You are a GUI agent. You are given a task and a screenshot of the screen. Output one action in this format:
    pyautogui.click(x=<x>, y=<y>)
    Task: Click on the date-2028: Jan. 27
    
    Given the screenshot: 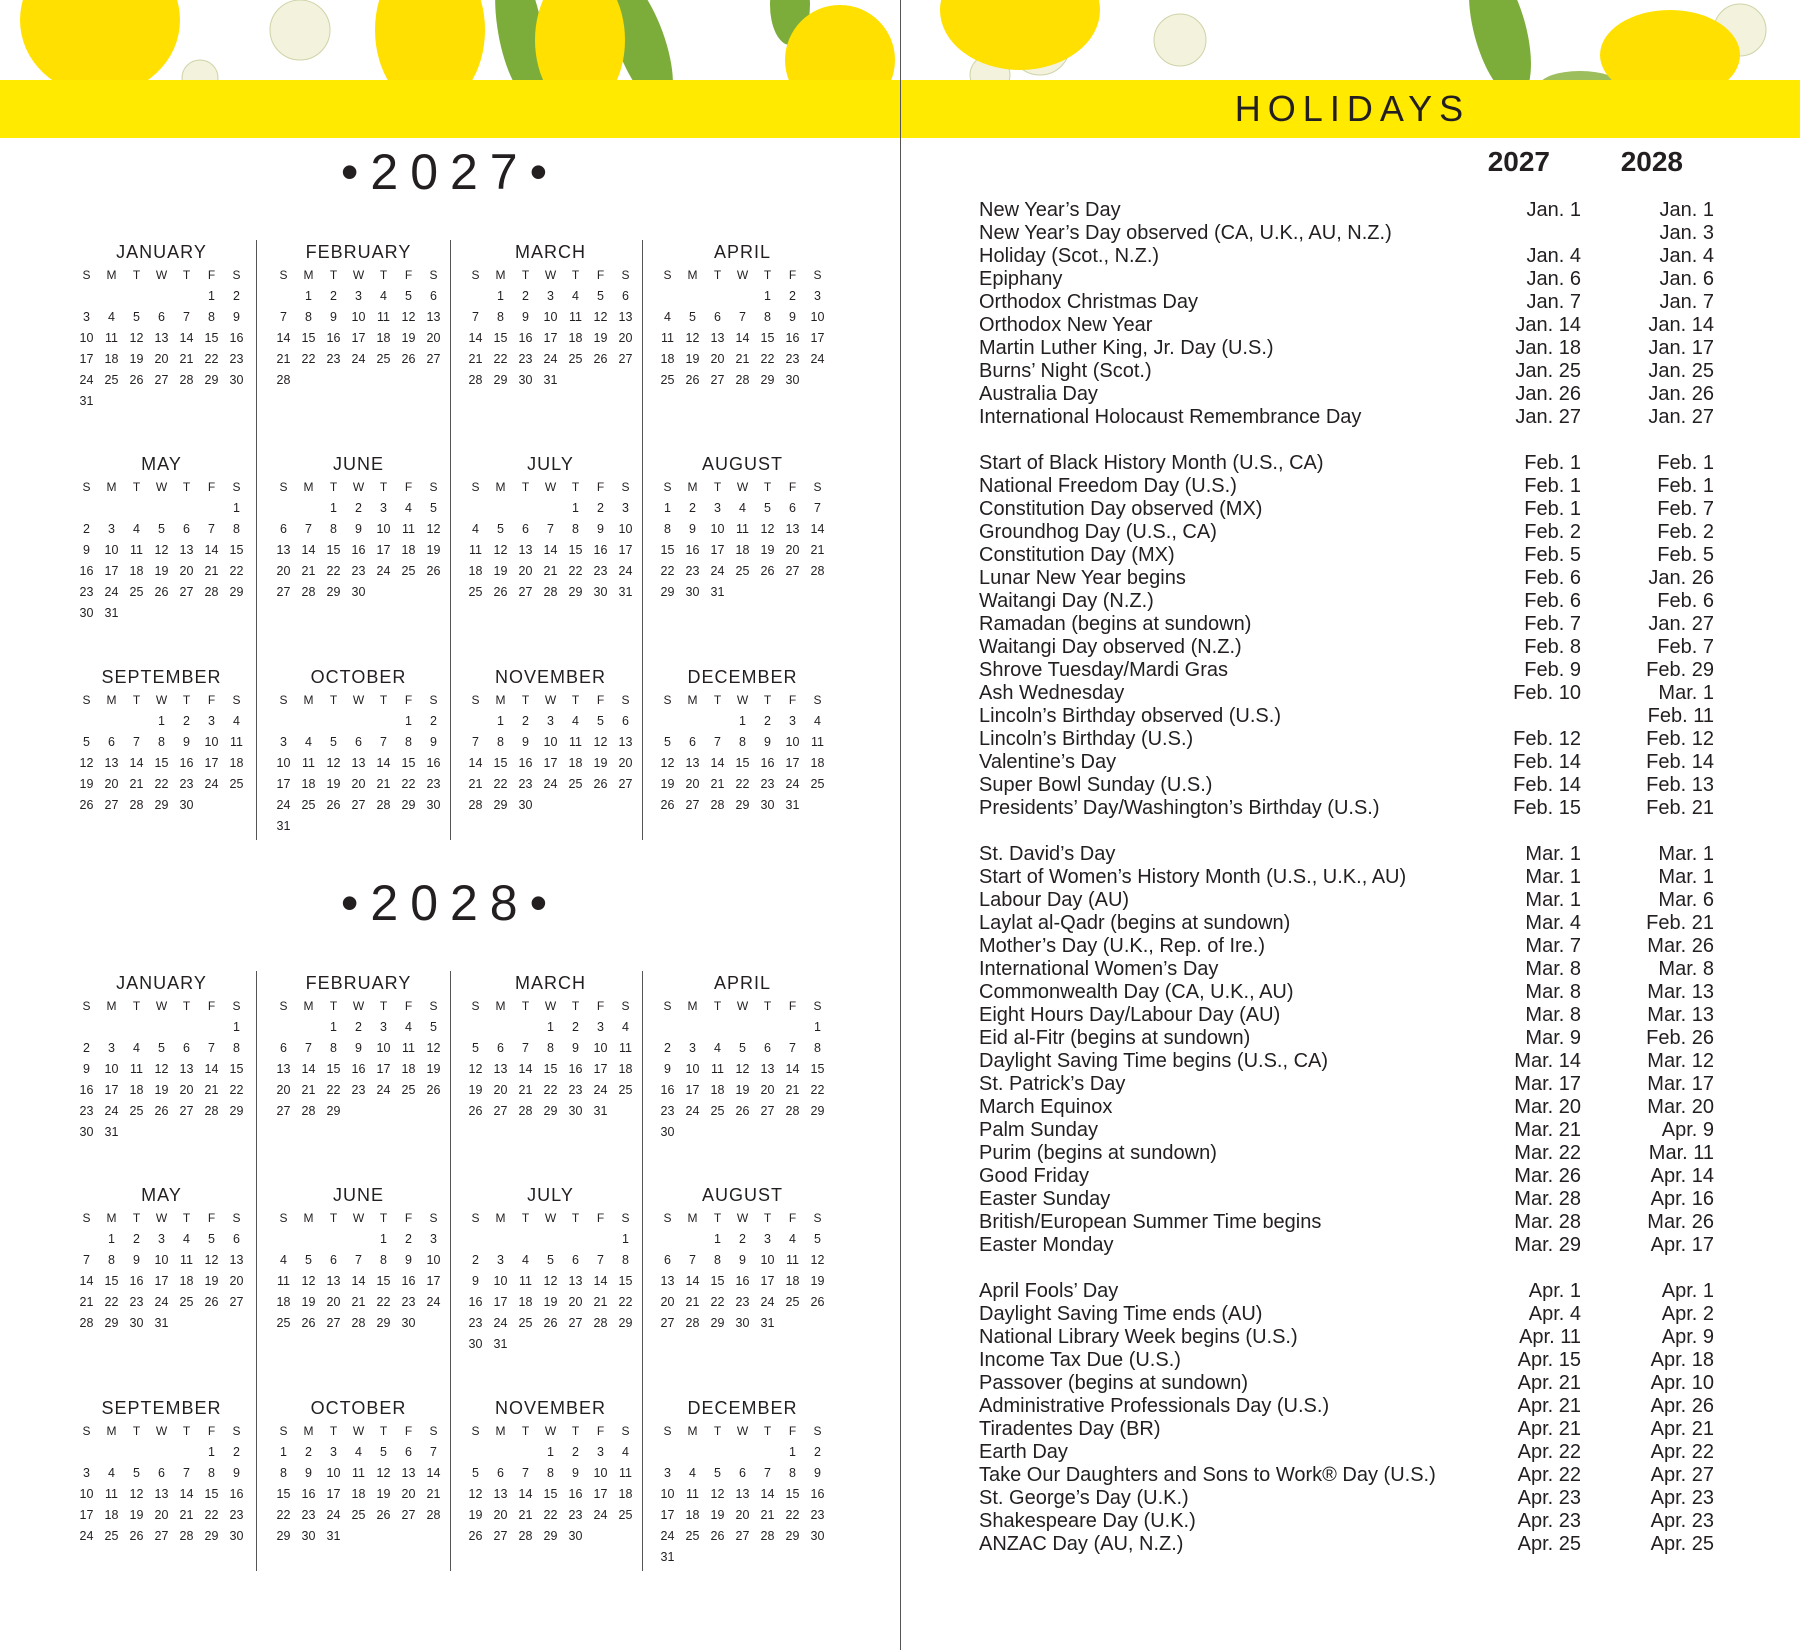 What is the action you would take?
    pyautogui.click(x=1681, y=624)
    